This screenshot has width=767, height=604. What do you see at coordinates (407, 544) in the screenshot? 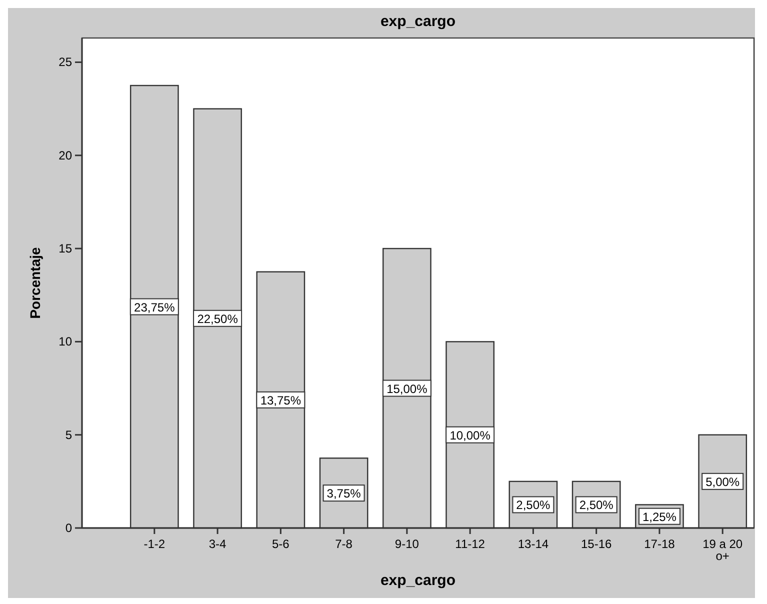
I see `x-tick-label: 9-10` at bounding box center [407, 544].